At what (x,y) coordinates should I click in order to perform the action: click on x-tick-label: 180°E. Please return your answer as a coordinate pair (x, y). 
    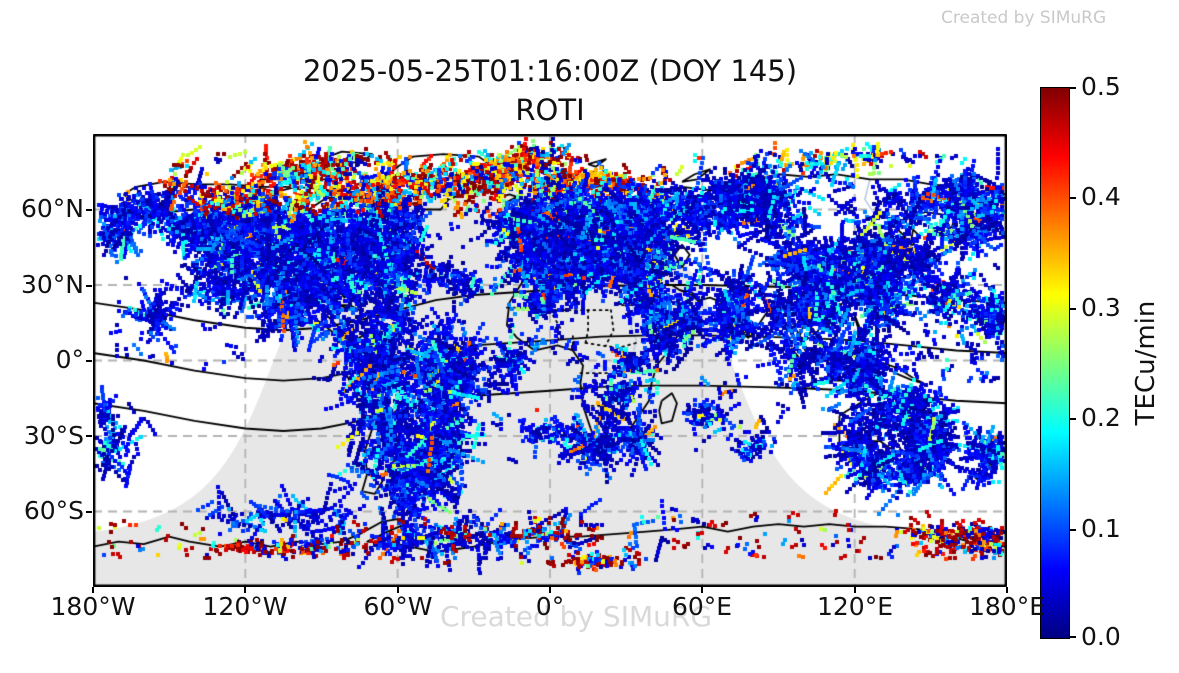
    Looking at the image, I should click on (1006, 606).